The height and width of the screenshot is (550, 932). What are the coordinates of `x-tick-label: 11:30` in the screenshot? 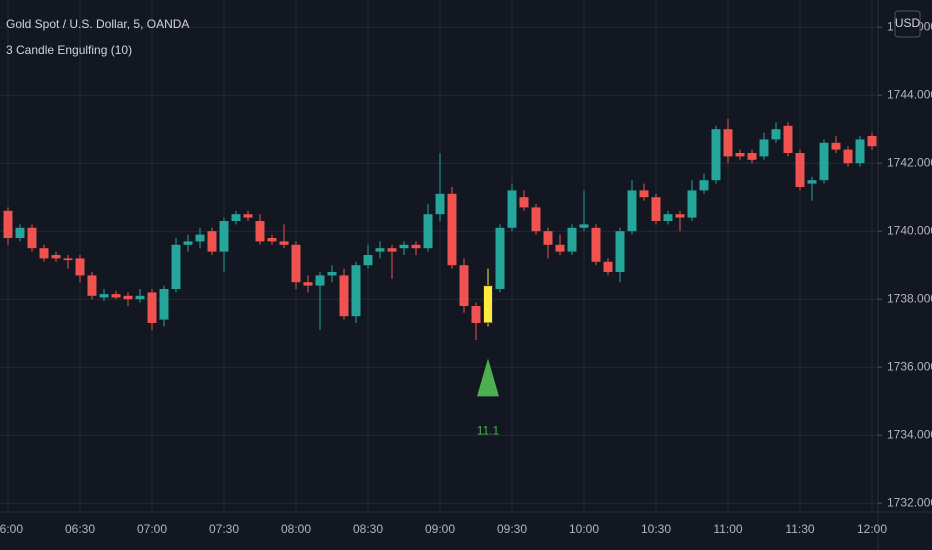 It's located at (799, 529).